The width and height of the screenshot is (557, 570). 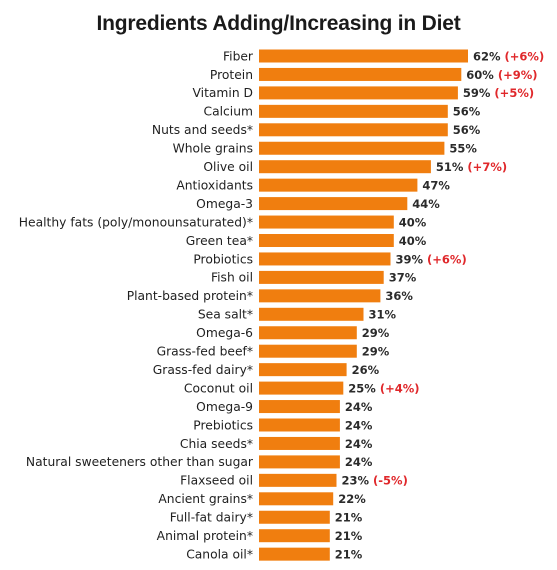 What do you see at coordinates (294, 554) in the screenshot?
I see `bar-canola-oil` at bounding box center [294, 554].